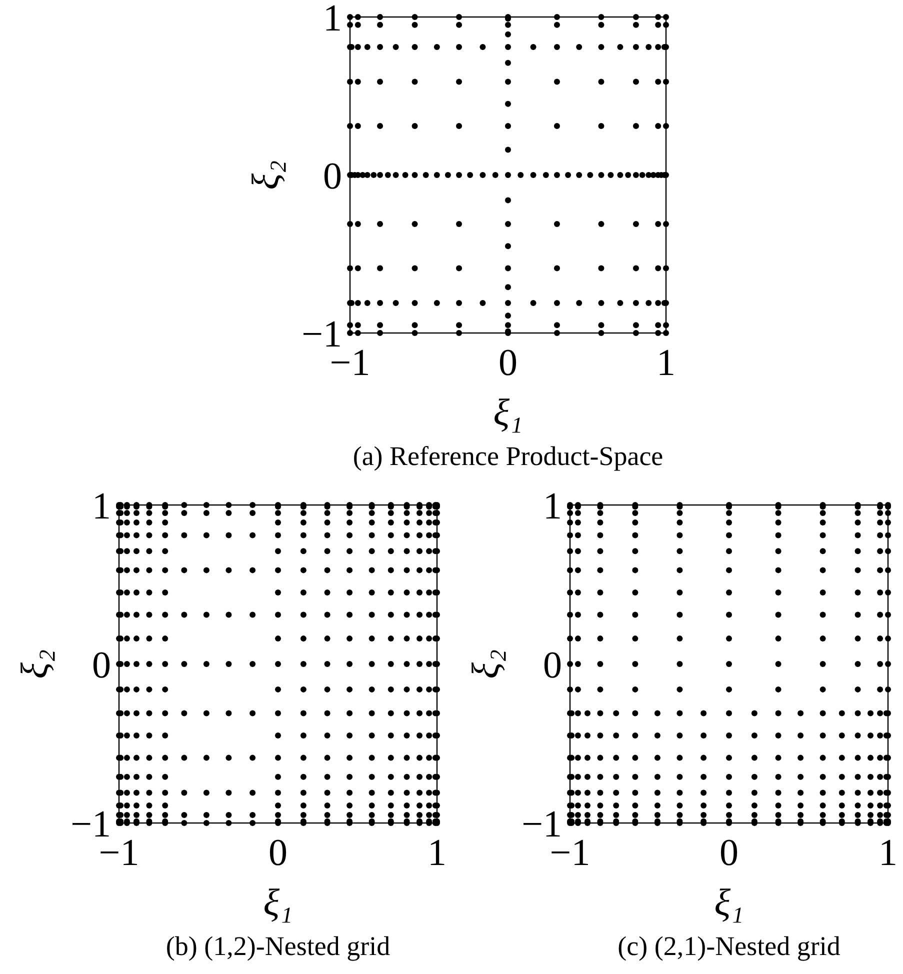 The width and height of the screenshot is (903, 974). Describe the element at coordinates (332, 20) in the screenshot. I see `y-tick-label: 1` at that location.